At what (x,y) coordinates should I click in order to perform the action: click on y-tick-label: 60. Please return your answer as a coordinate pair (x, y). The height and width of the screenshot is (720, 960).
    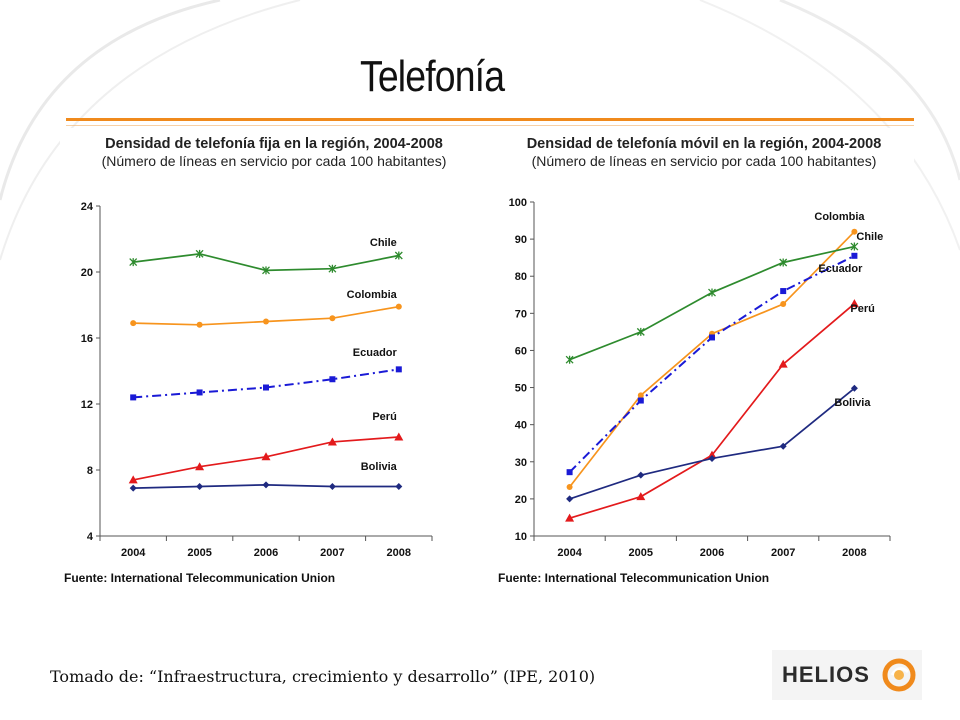
    Looking at the image, I should click on (521, 351).